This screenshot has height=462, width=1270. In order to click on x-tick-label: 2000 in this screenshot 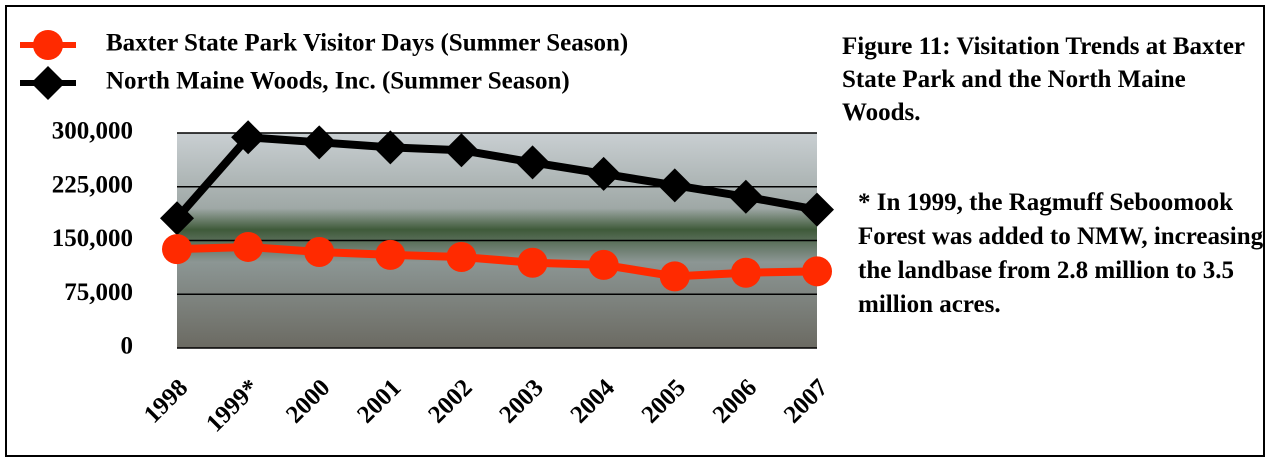, I will do `click(308, 401)`.